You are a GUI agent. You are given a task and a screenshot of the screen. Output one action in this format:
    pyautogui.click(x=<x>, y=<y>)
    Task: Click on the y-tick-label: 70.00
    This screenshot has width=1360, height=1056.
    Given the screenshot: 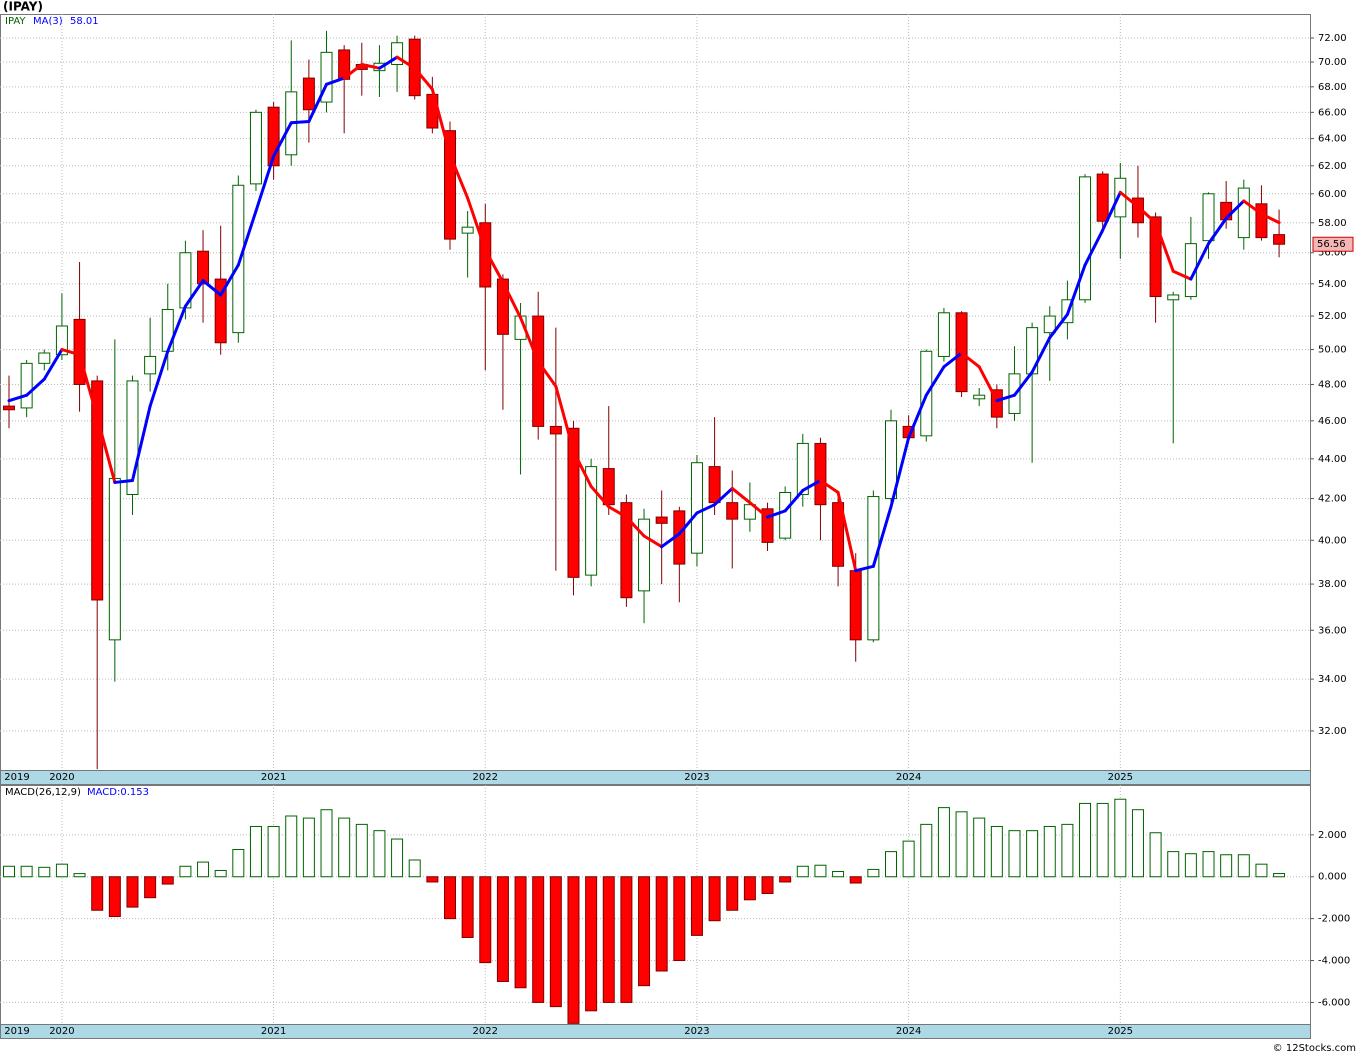 What is the action you would take?
    pyautogui.click(x=1332, y=62)
    